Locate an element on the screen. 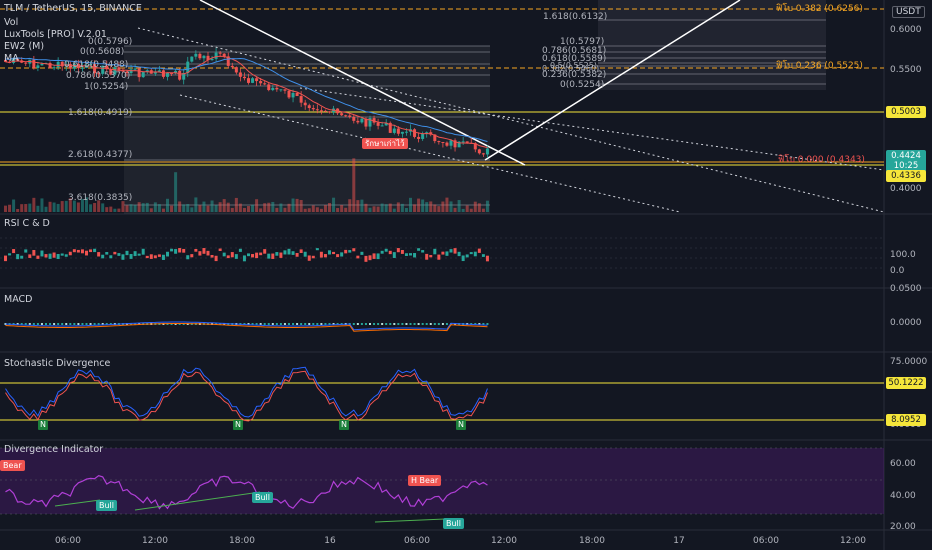 The width and height of the screenshot is (932, 550). stoch-level-tag: 50.1222 is located at coordinates (906, 383).